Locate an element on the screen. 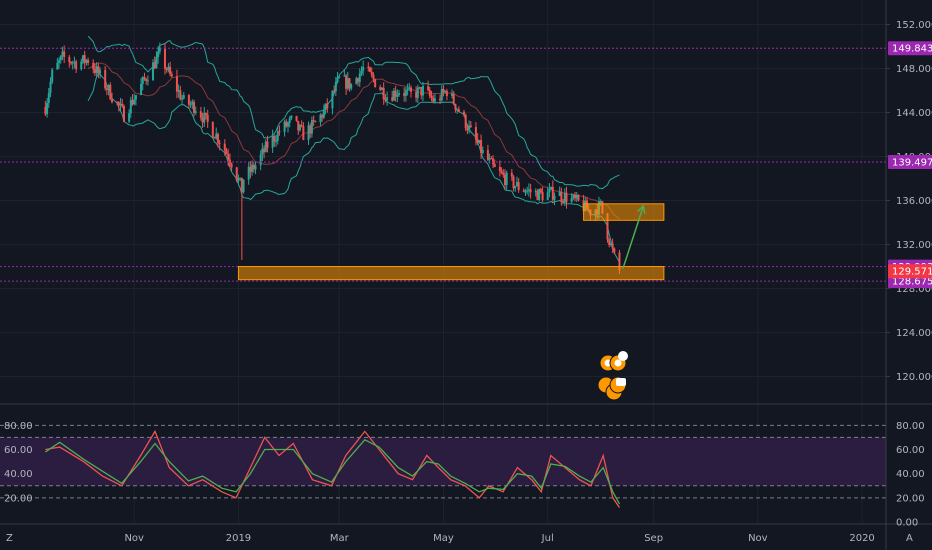 The image size is (932, 550). price-tick-label: 132.000 is located at coordinates (914, 245).